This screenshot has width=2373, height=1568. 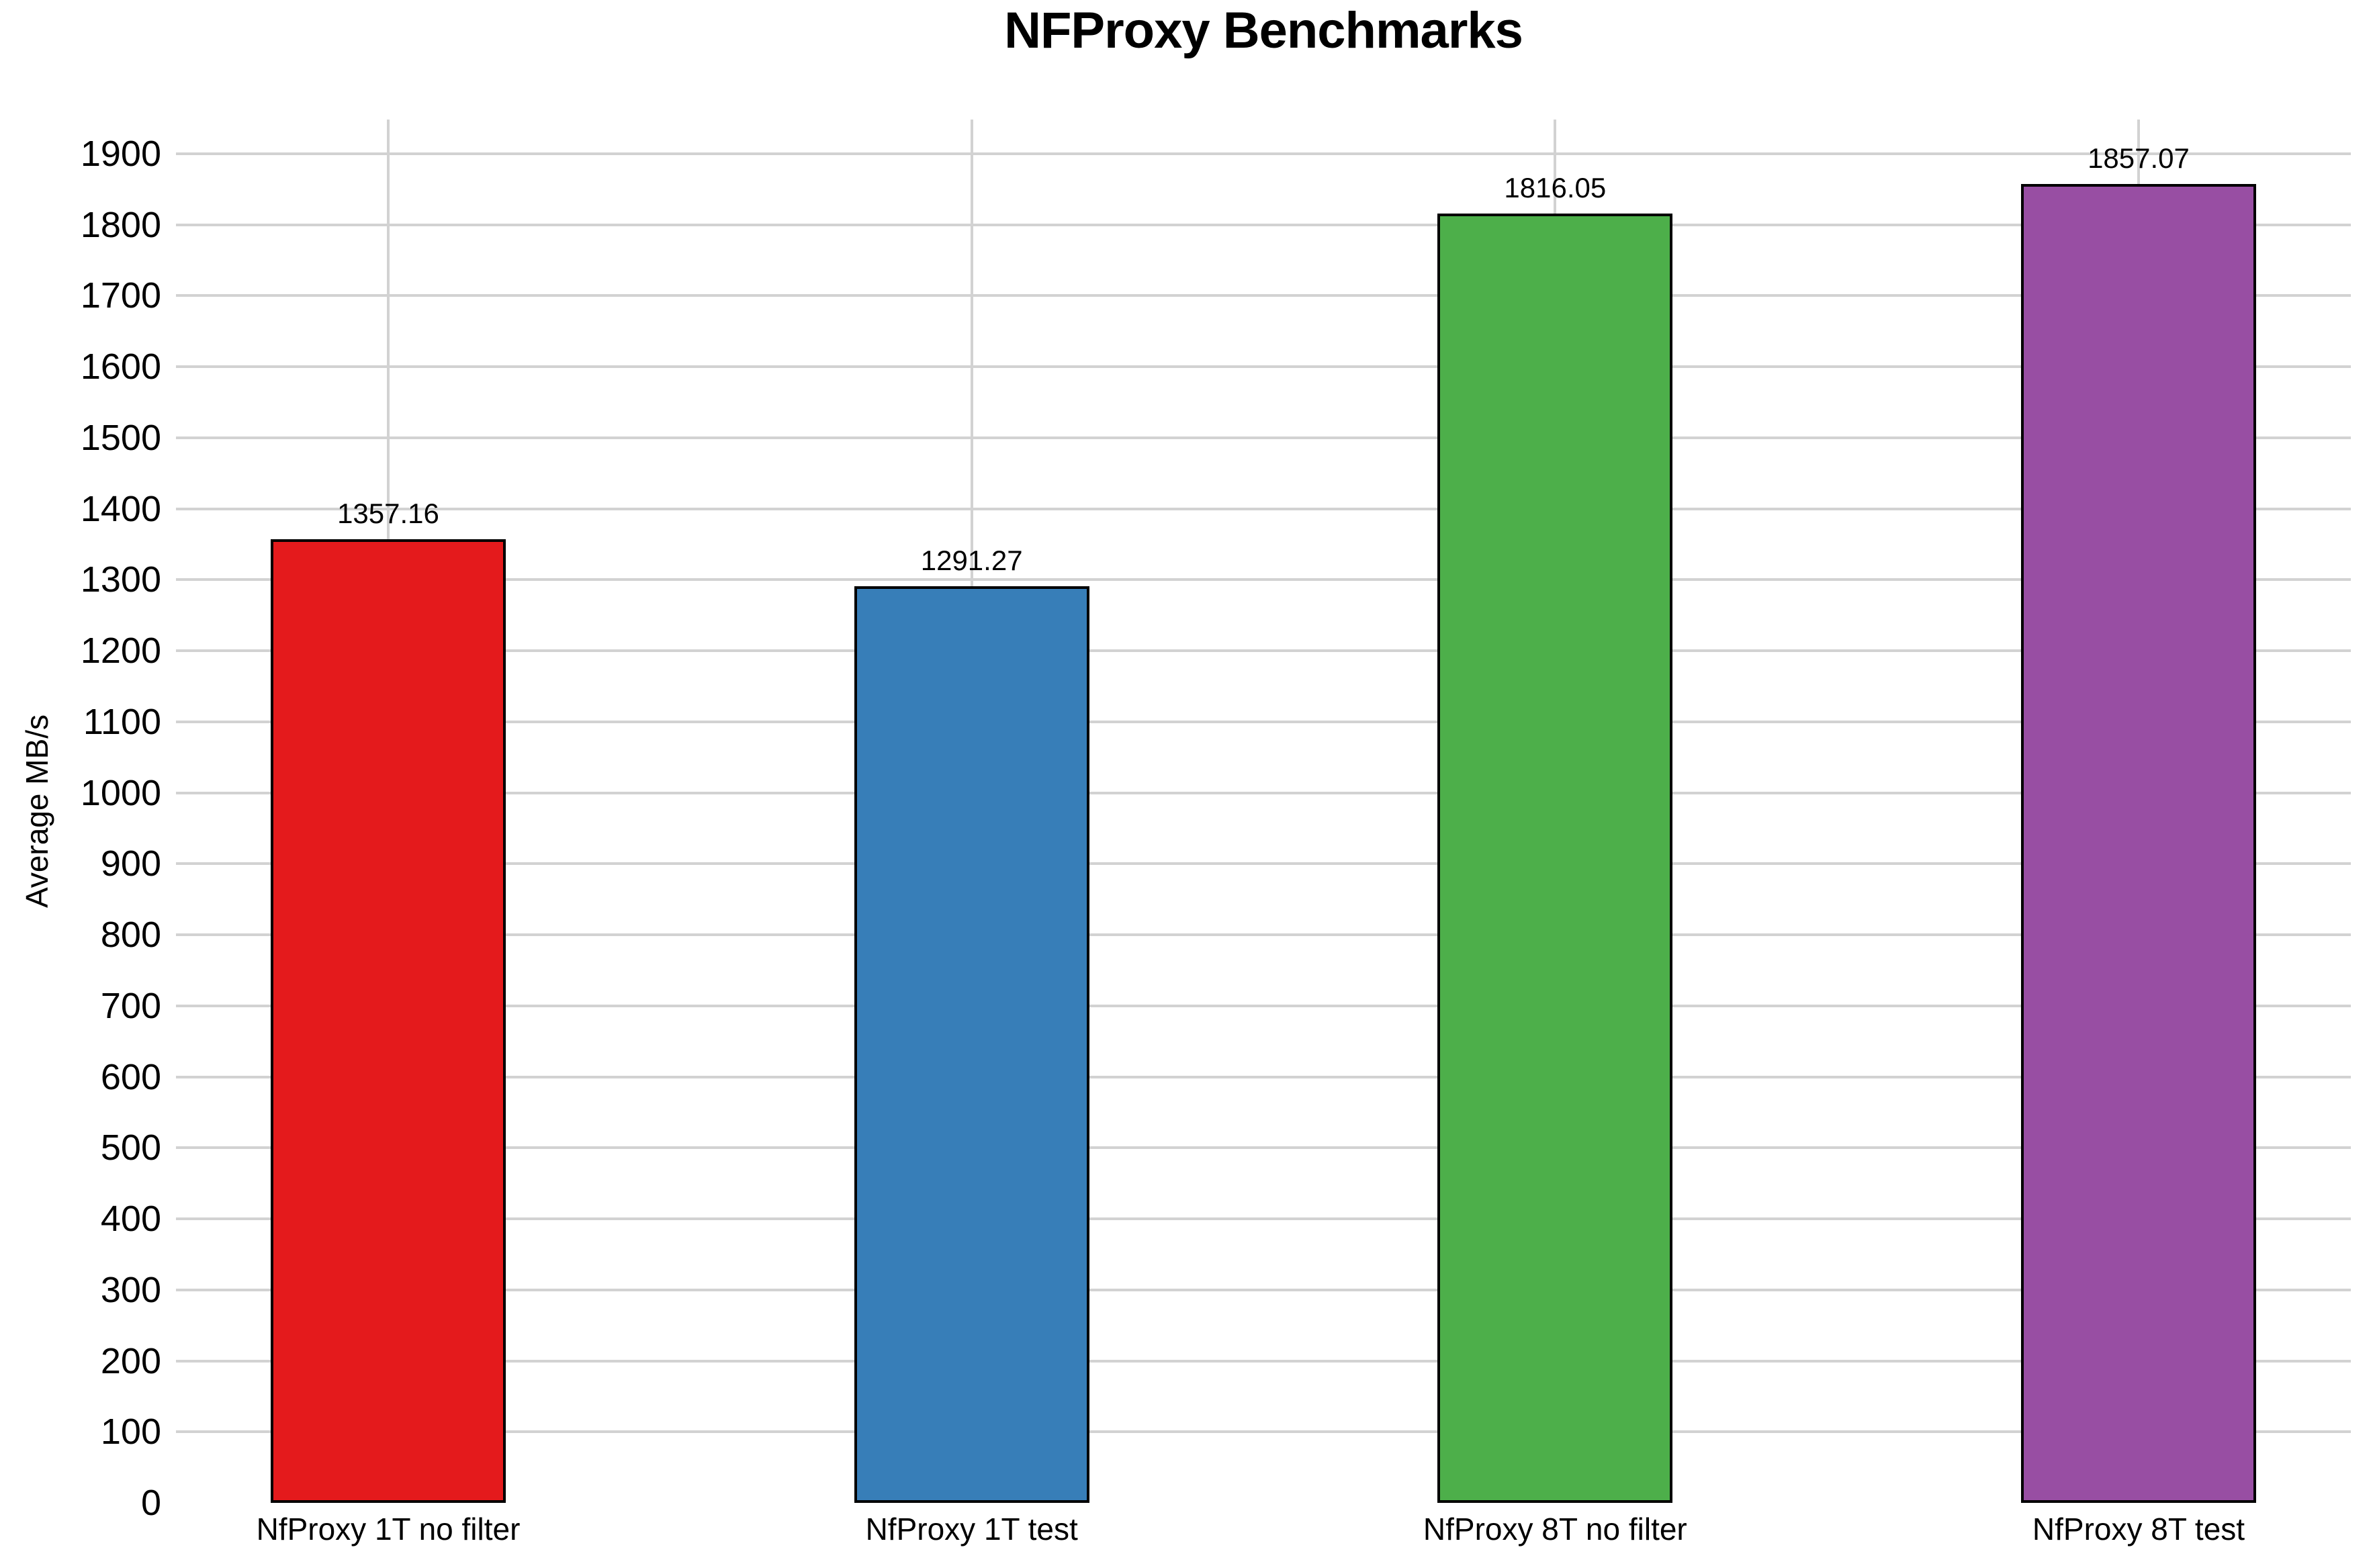 I want to click on x-tick-label: NfProxy 1T test, so click(x=971, y=1529).